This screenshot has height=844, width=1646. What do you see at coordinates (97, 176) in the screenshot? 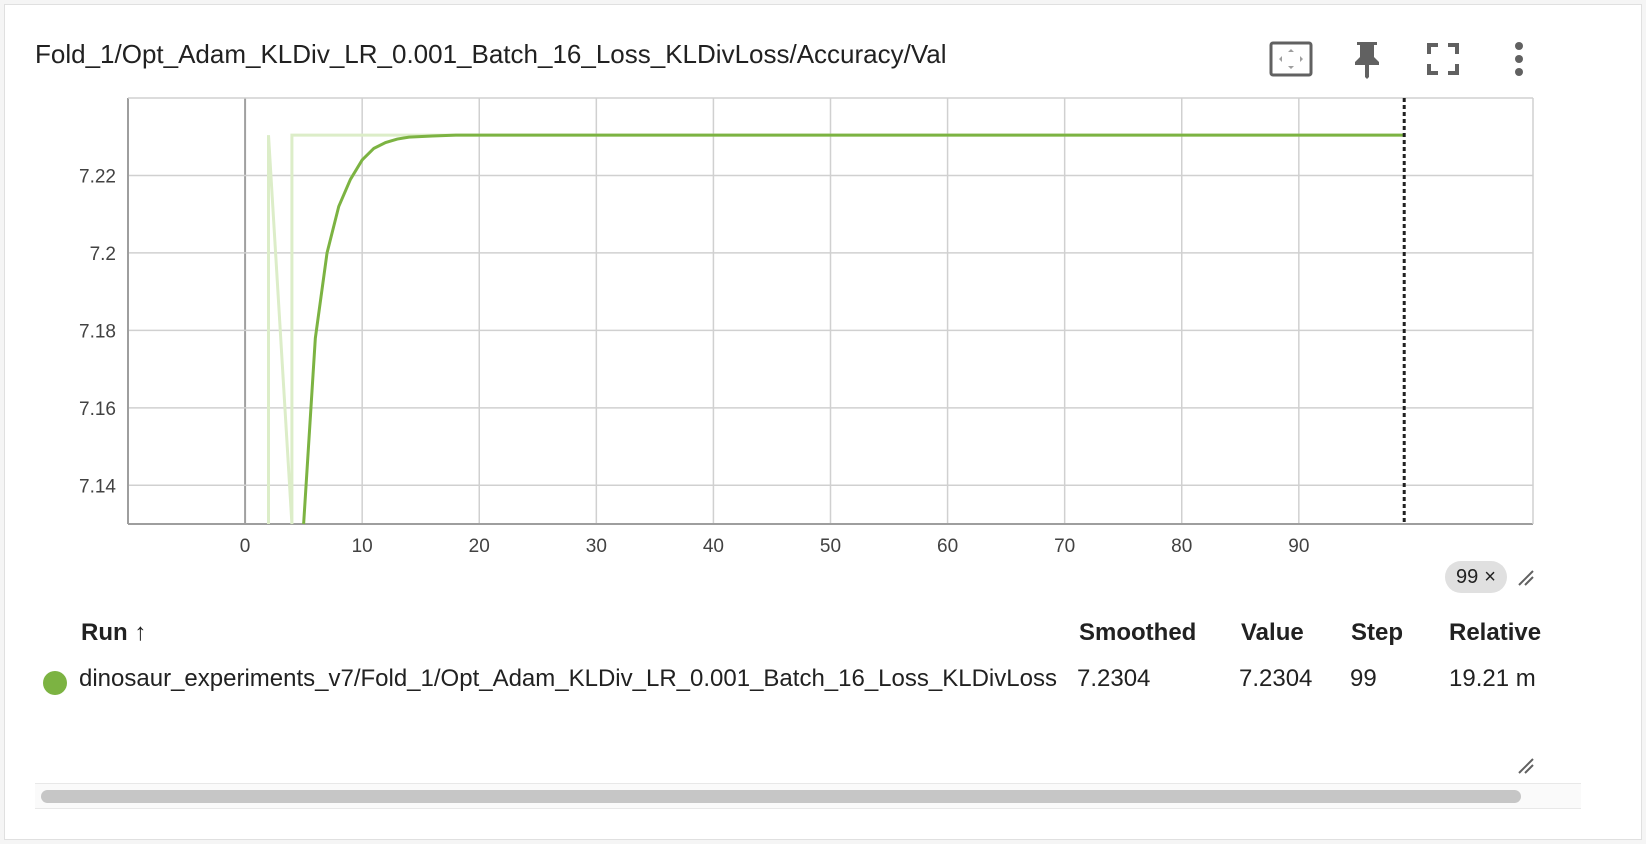
I see `y-tick-label: 7.22` at bounding box center [97, 176].